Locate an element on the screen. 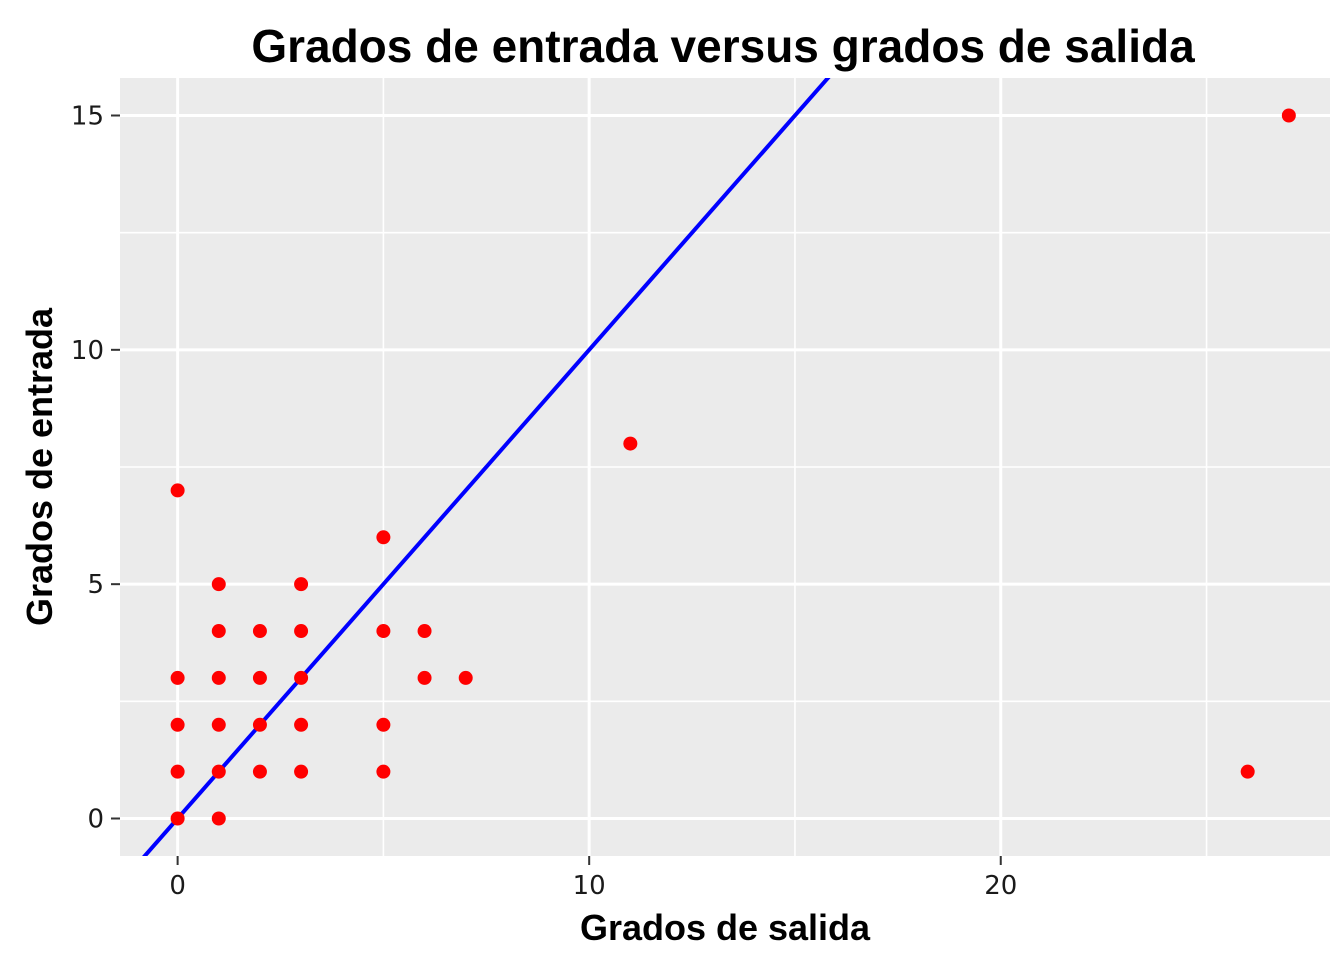 The width and height of the screenshot is (1344, 960). x-tick-label: 20 is located at coordinates (1000, 886).